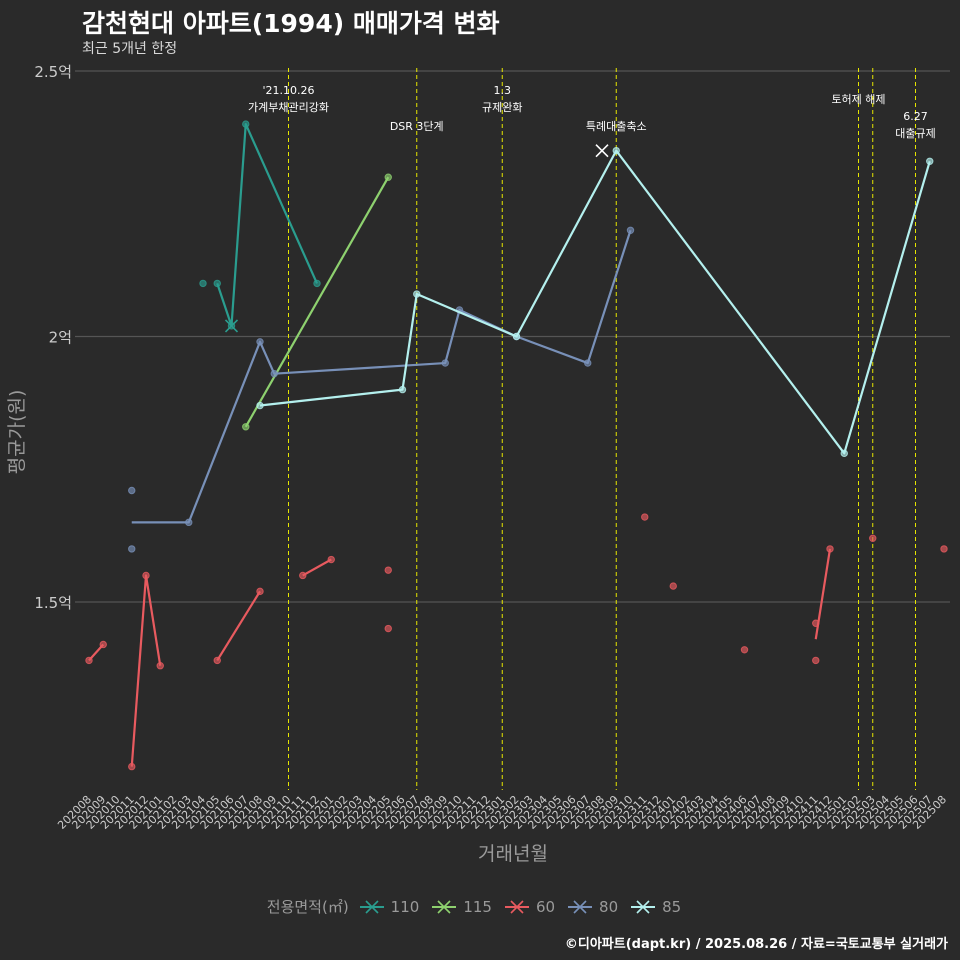 Image resolution: width=960 pixels, height=960 pixels. I want to click on legend-items: 110 115 60 80 85, so click(526, 907).